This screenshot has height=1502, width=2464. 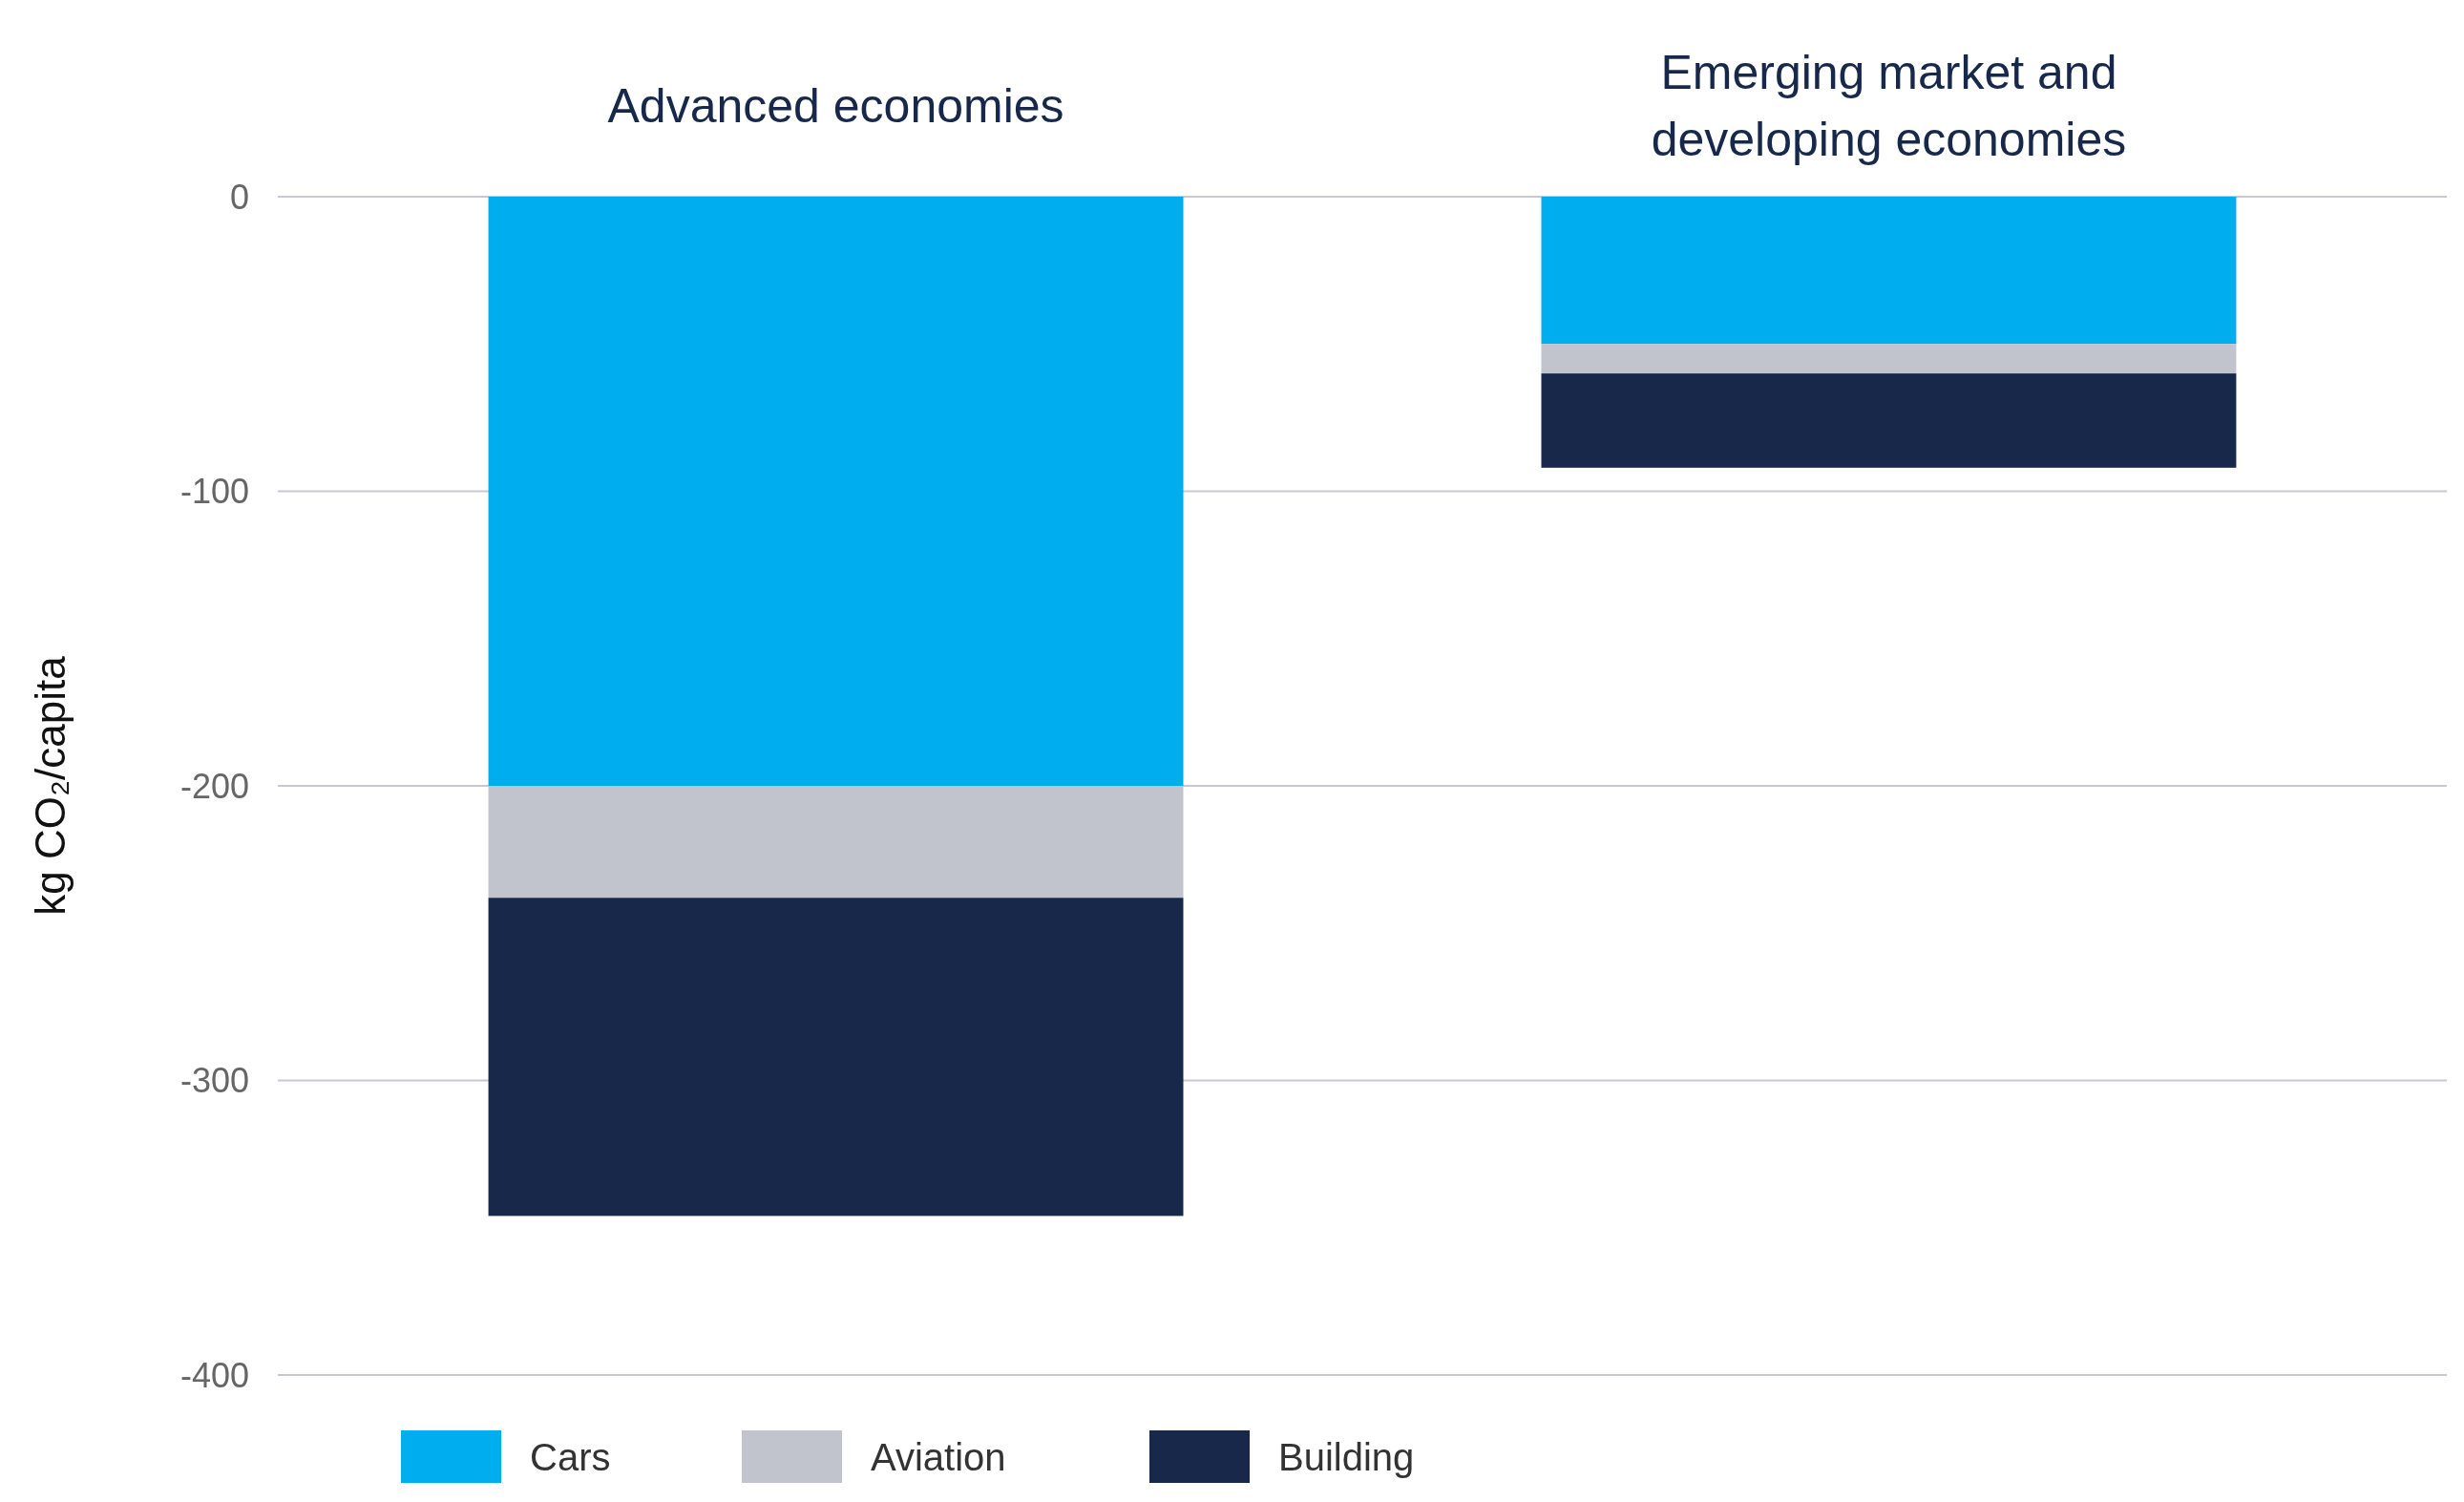 I want to click on y-tick-label: -100, so click(x=214, y=492).